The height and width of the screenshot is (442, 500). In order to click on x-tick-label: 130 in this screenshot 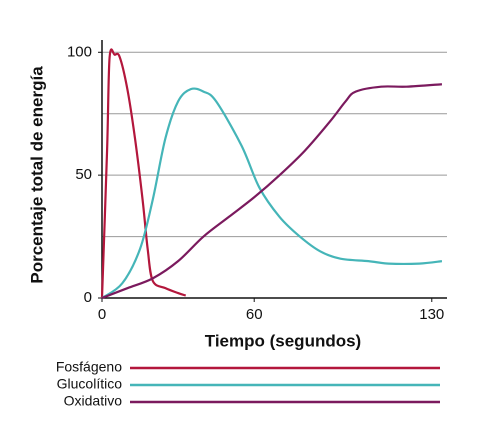, I will do `click(431, 314)`.